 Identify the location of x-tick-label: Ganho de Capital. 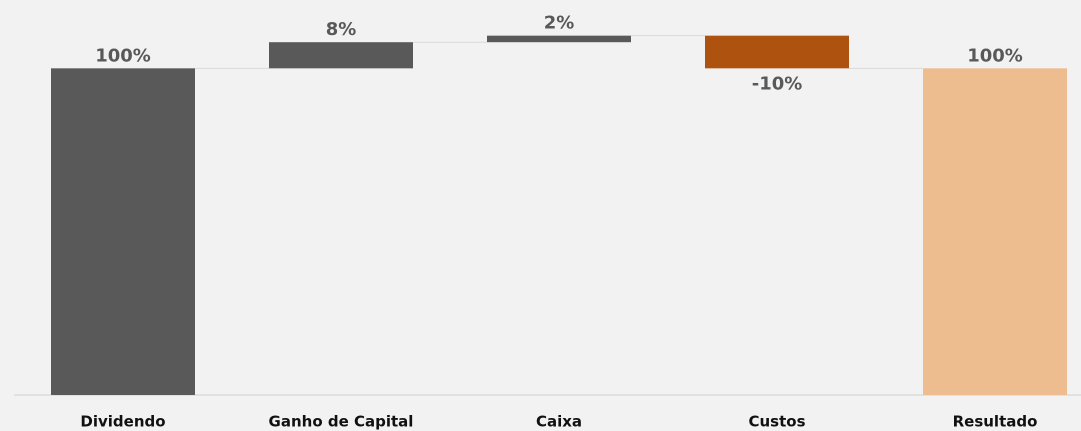
(341, 422).